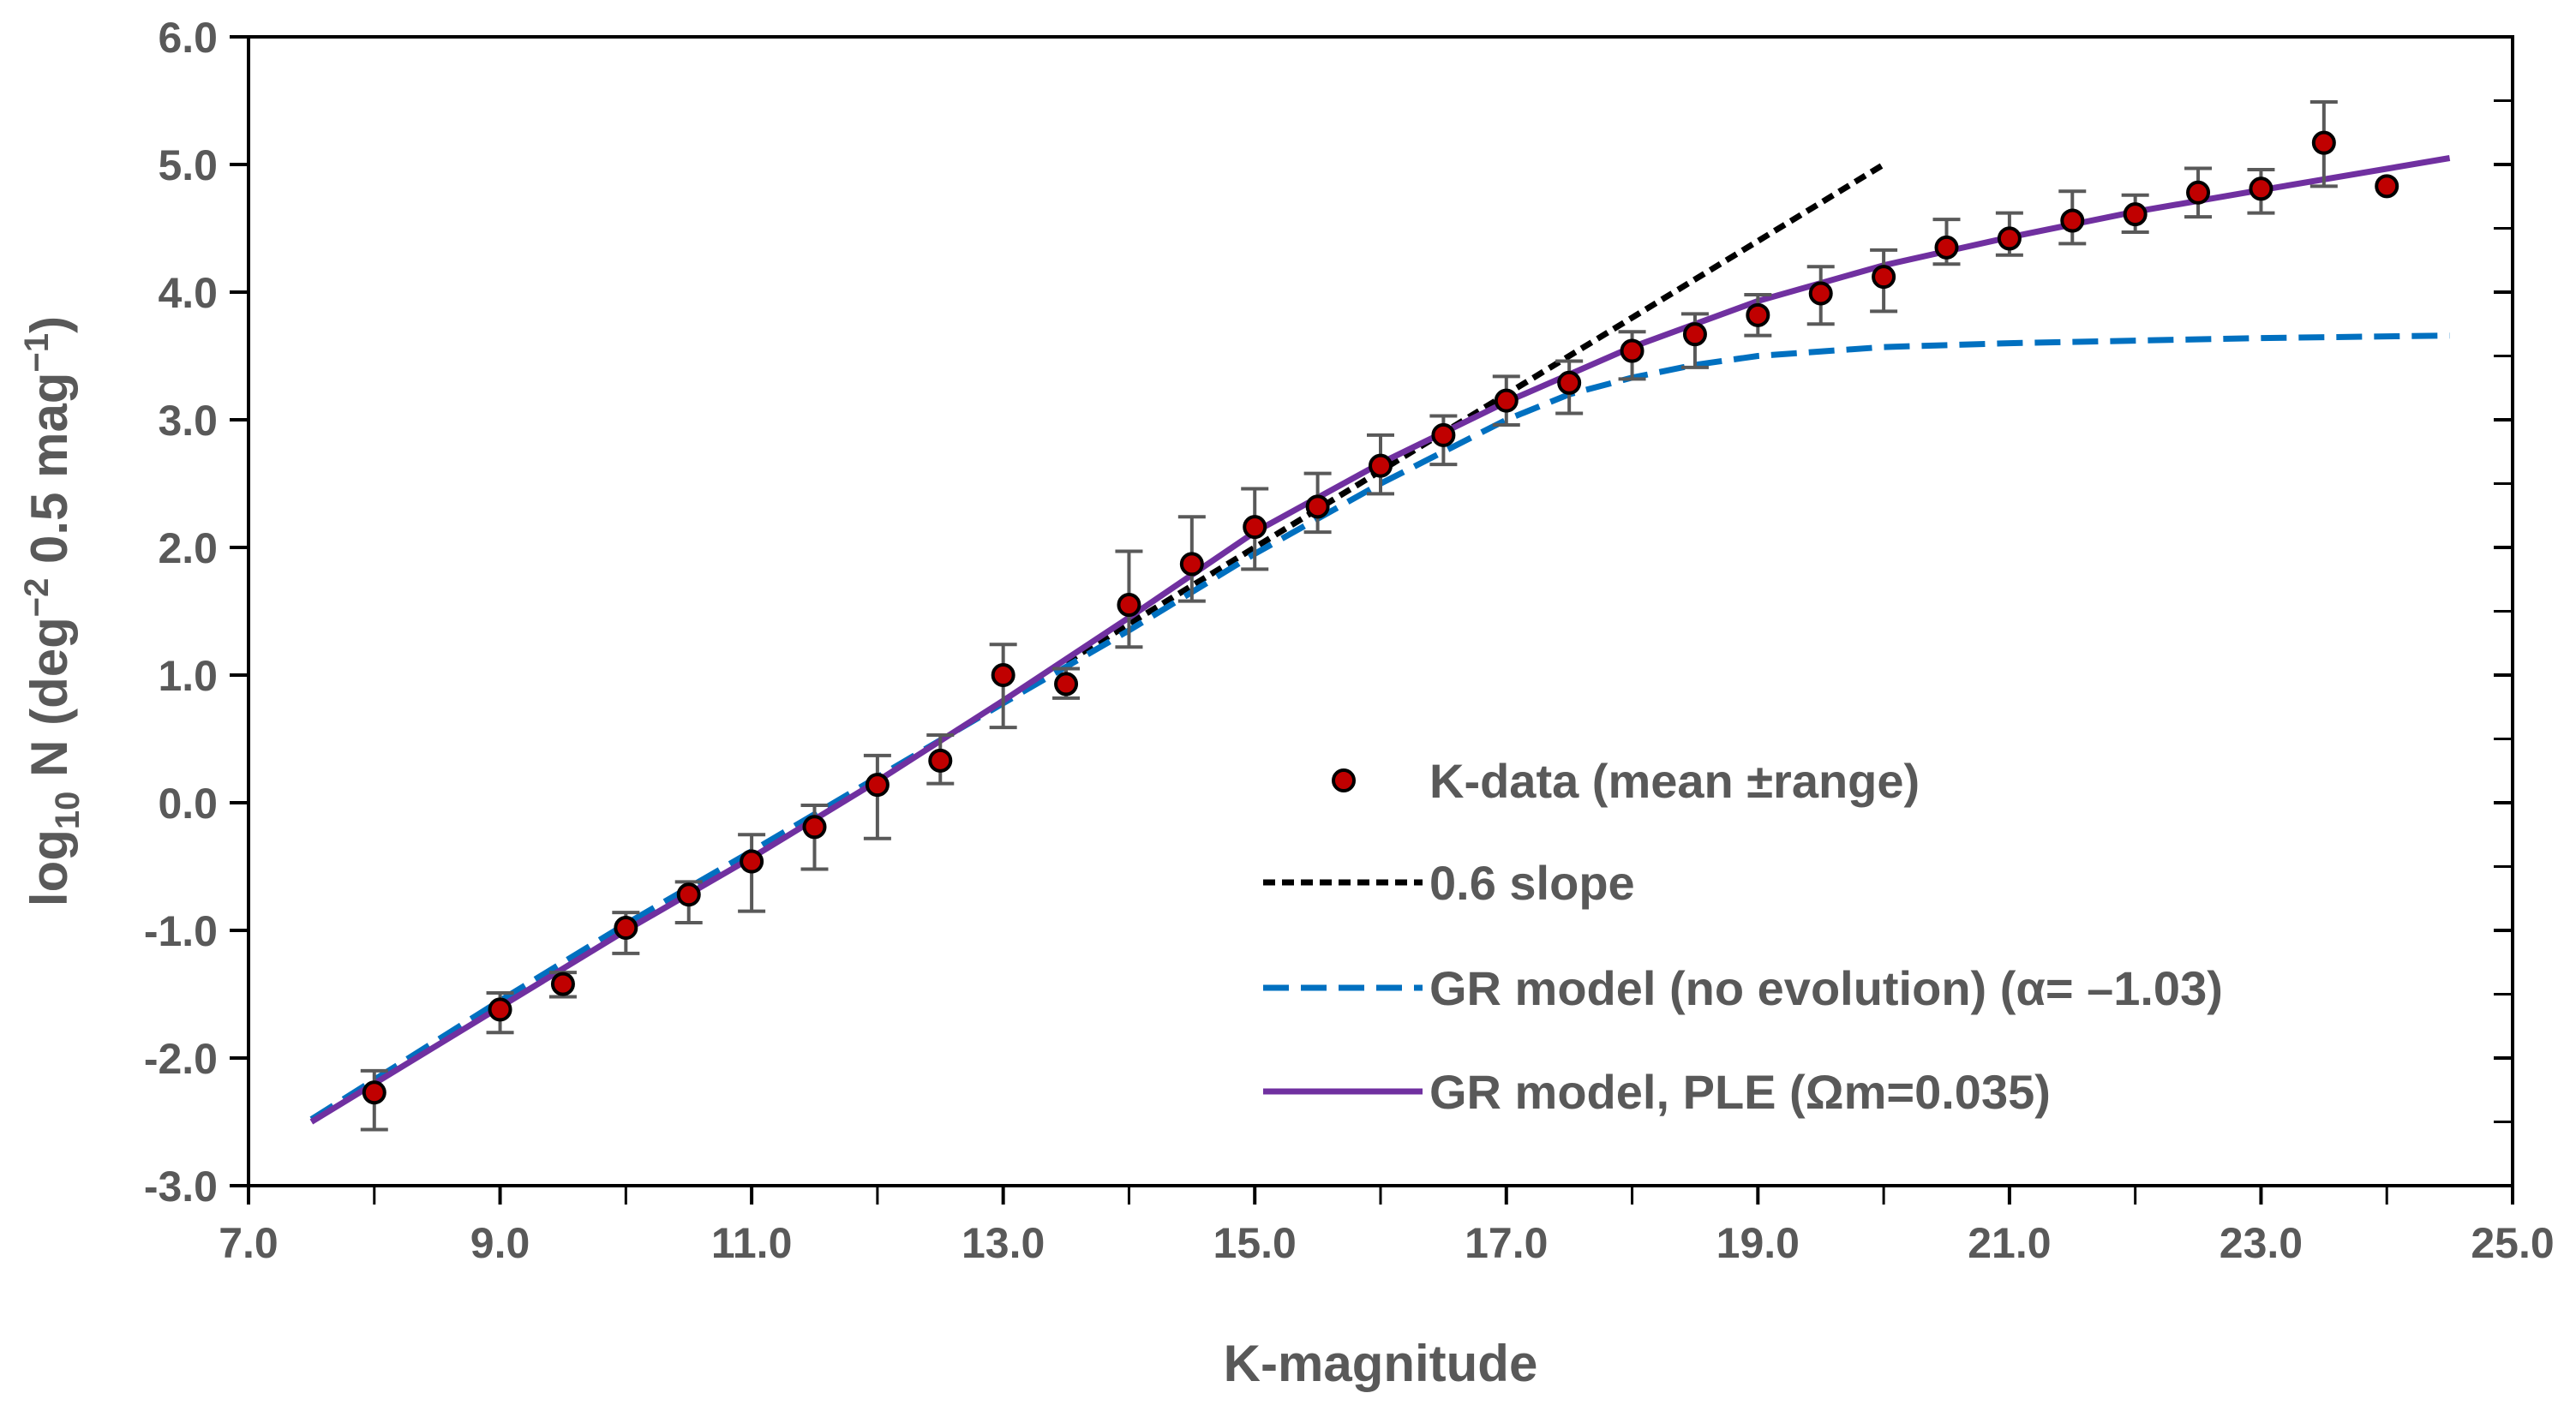 The width and height of the screenshot is (2576, 1405). I want to click on y-tick-label: 5.0, so click(188, 165).